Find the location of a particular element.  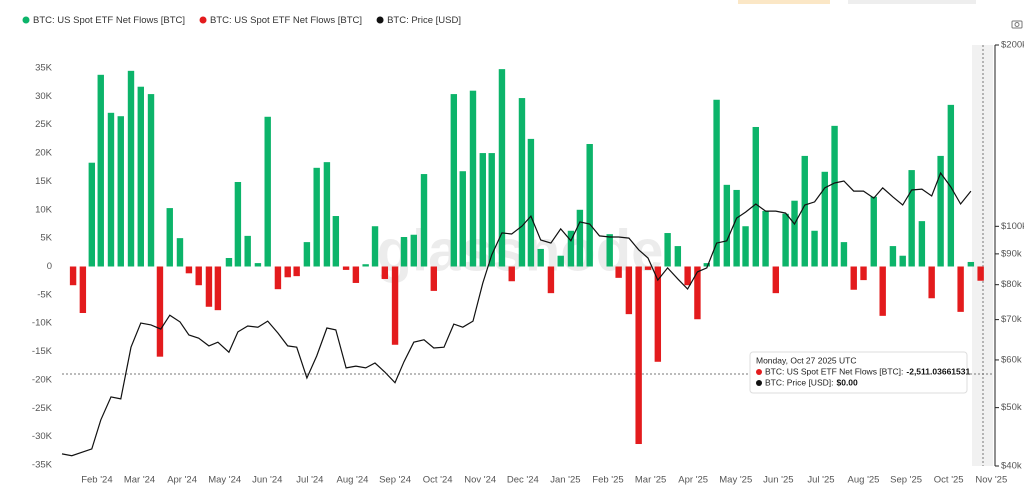

camera-body is located at coordinates (1017, 24).